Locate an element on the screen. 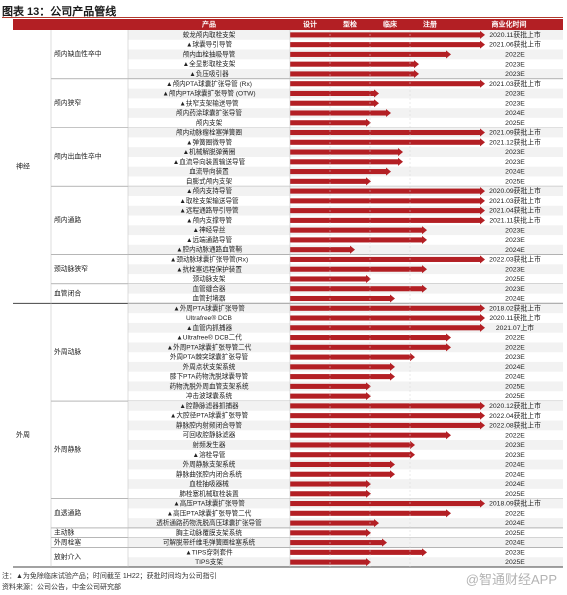 This screenshot has height=595, width=567. group-label: 颅内出血性卒中 is located at coordinates (78, 156).